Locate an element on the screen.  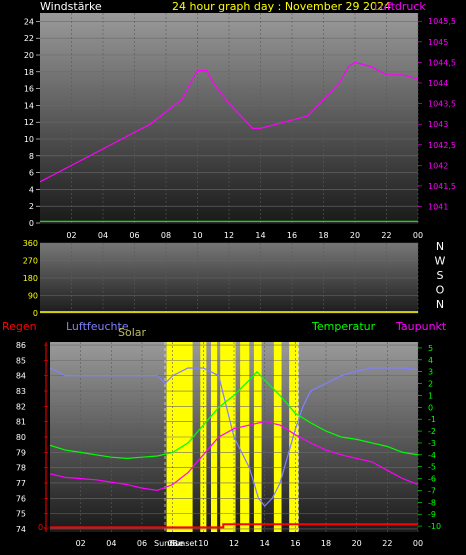
temperature-tick-label: -1 is located at coordinates (432, 419).